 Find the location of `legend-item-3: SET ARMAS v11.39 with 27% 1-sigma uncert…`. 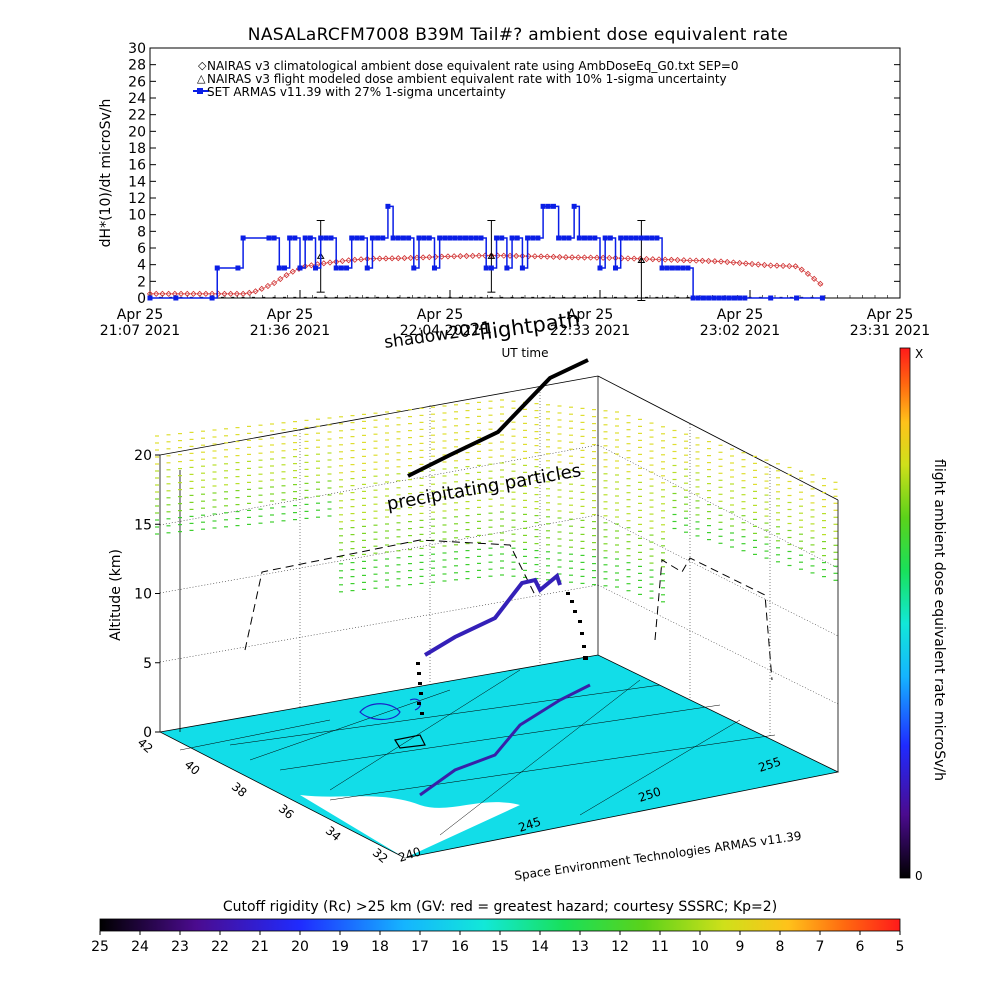

legend-item-3: SET ARMAS v11.39 with 27% 1-sigma uncert… is located at coordinates (356, 92).